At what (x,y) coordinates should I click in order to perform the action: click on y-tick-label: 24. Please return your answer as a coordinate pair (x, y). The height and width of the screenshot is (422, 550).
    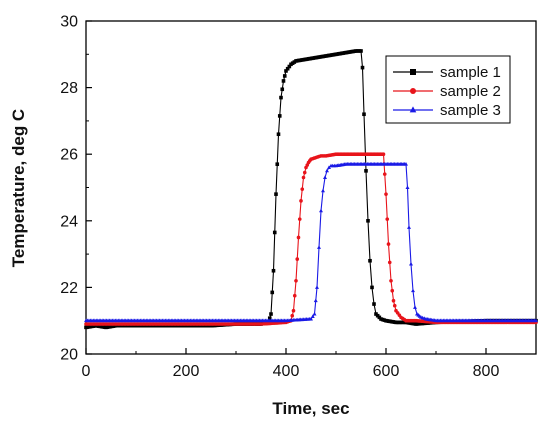
    Looking at the image, I should click on (69, 221).